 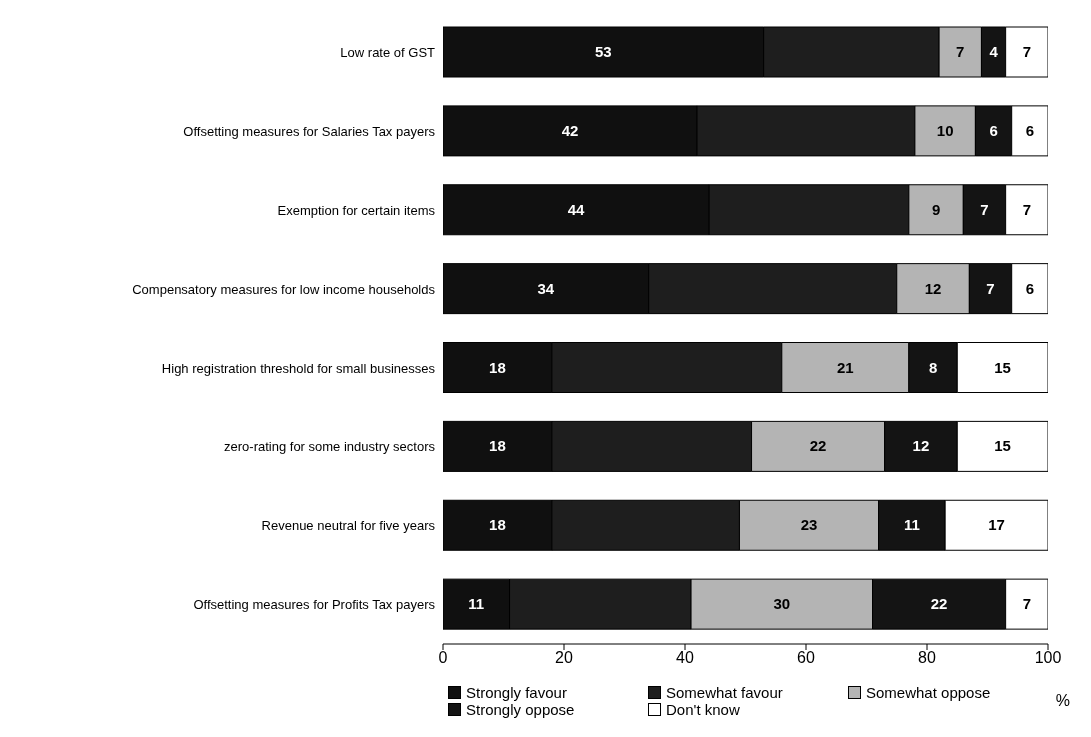 I want to click on x-tick-label: 100, so click(x=1048, y=658).